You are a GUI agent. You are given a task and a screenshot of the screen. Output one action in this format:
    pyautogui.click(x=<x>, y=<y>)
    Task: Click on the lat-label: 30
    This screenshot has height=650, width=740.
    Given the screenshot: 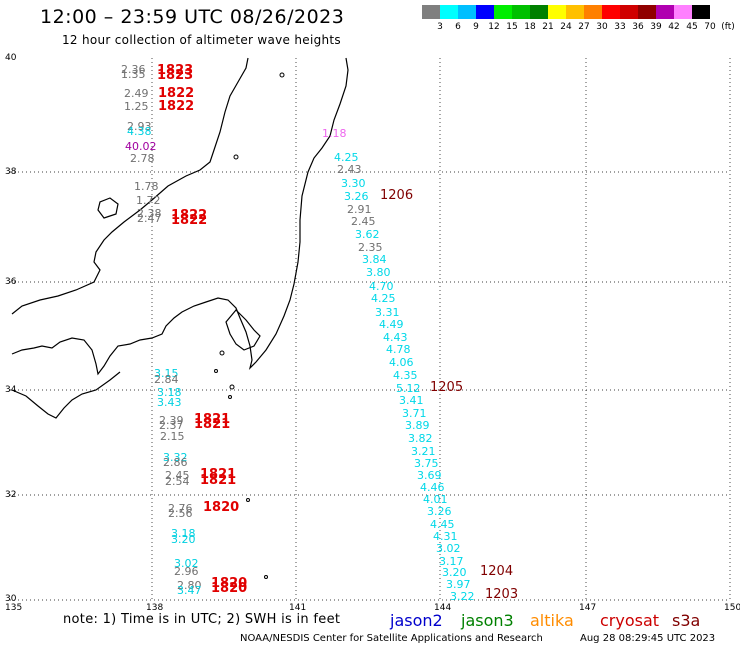 What is the action you would take?
    pyautogui.click(x=11, y=599)
    